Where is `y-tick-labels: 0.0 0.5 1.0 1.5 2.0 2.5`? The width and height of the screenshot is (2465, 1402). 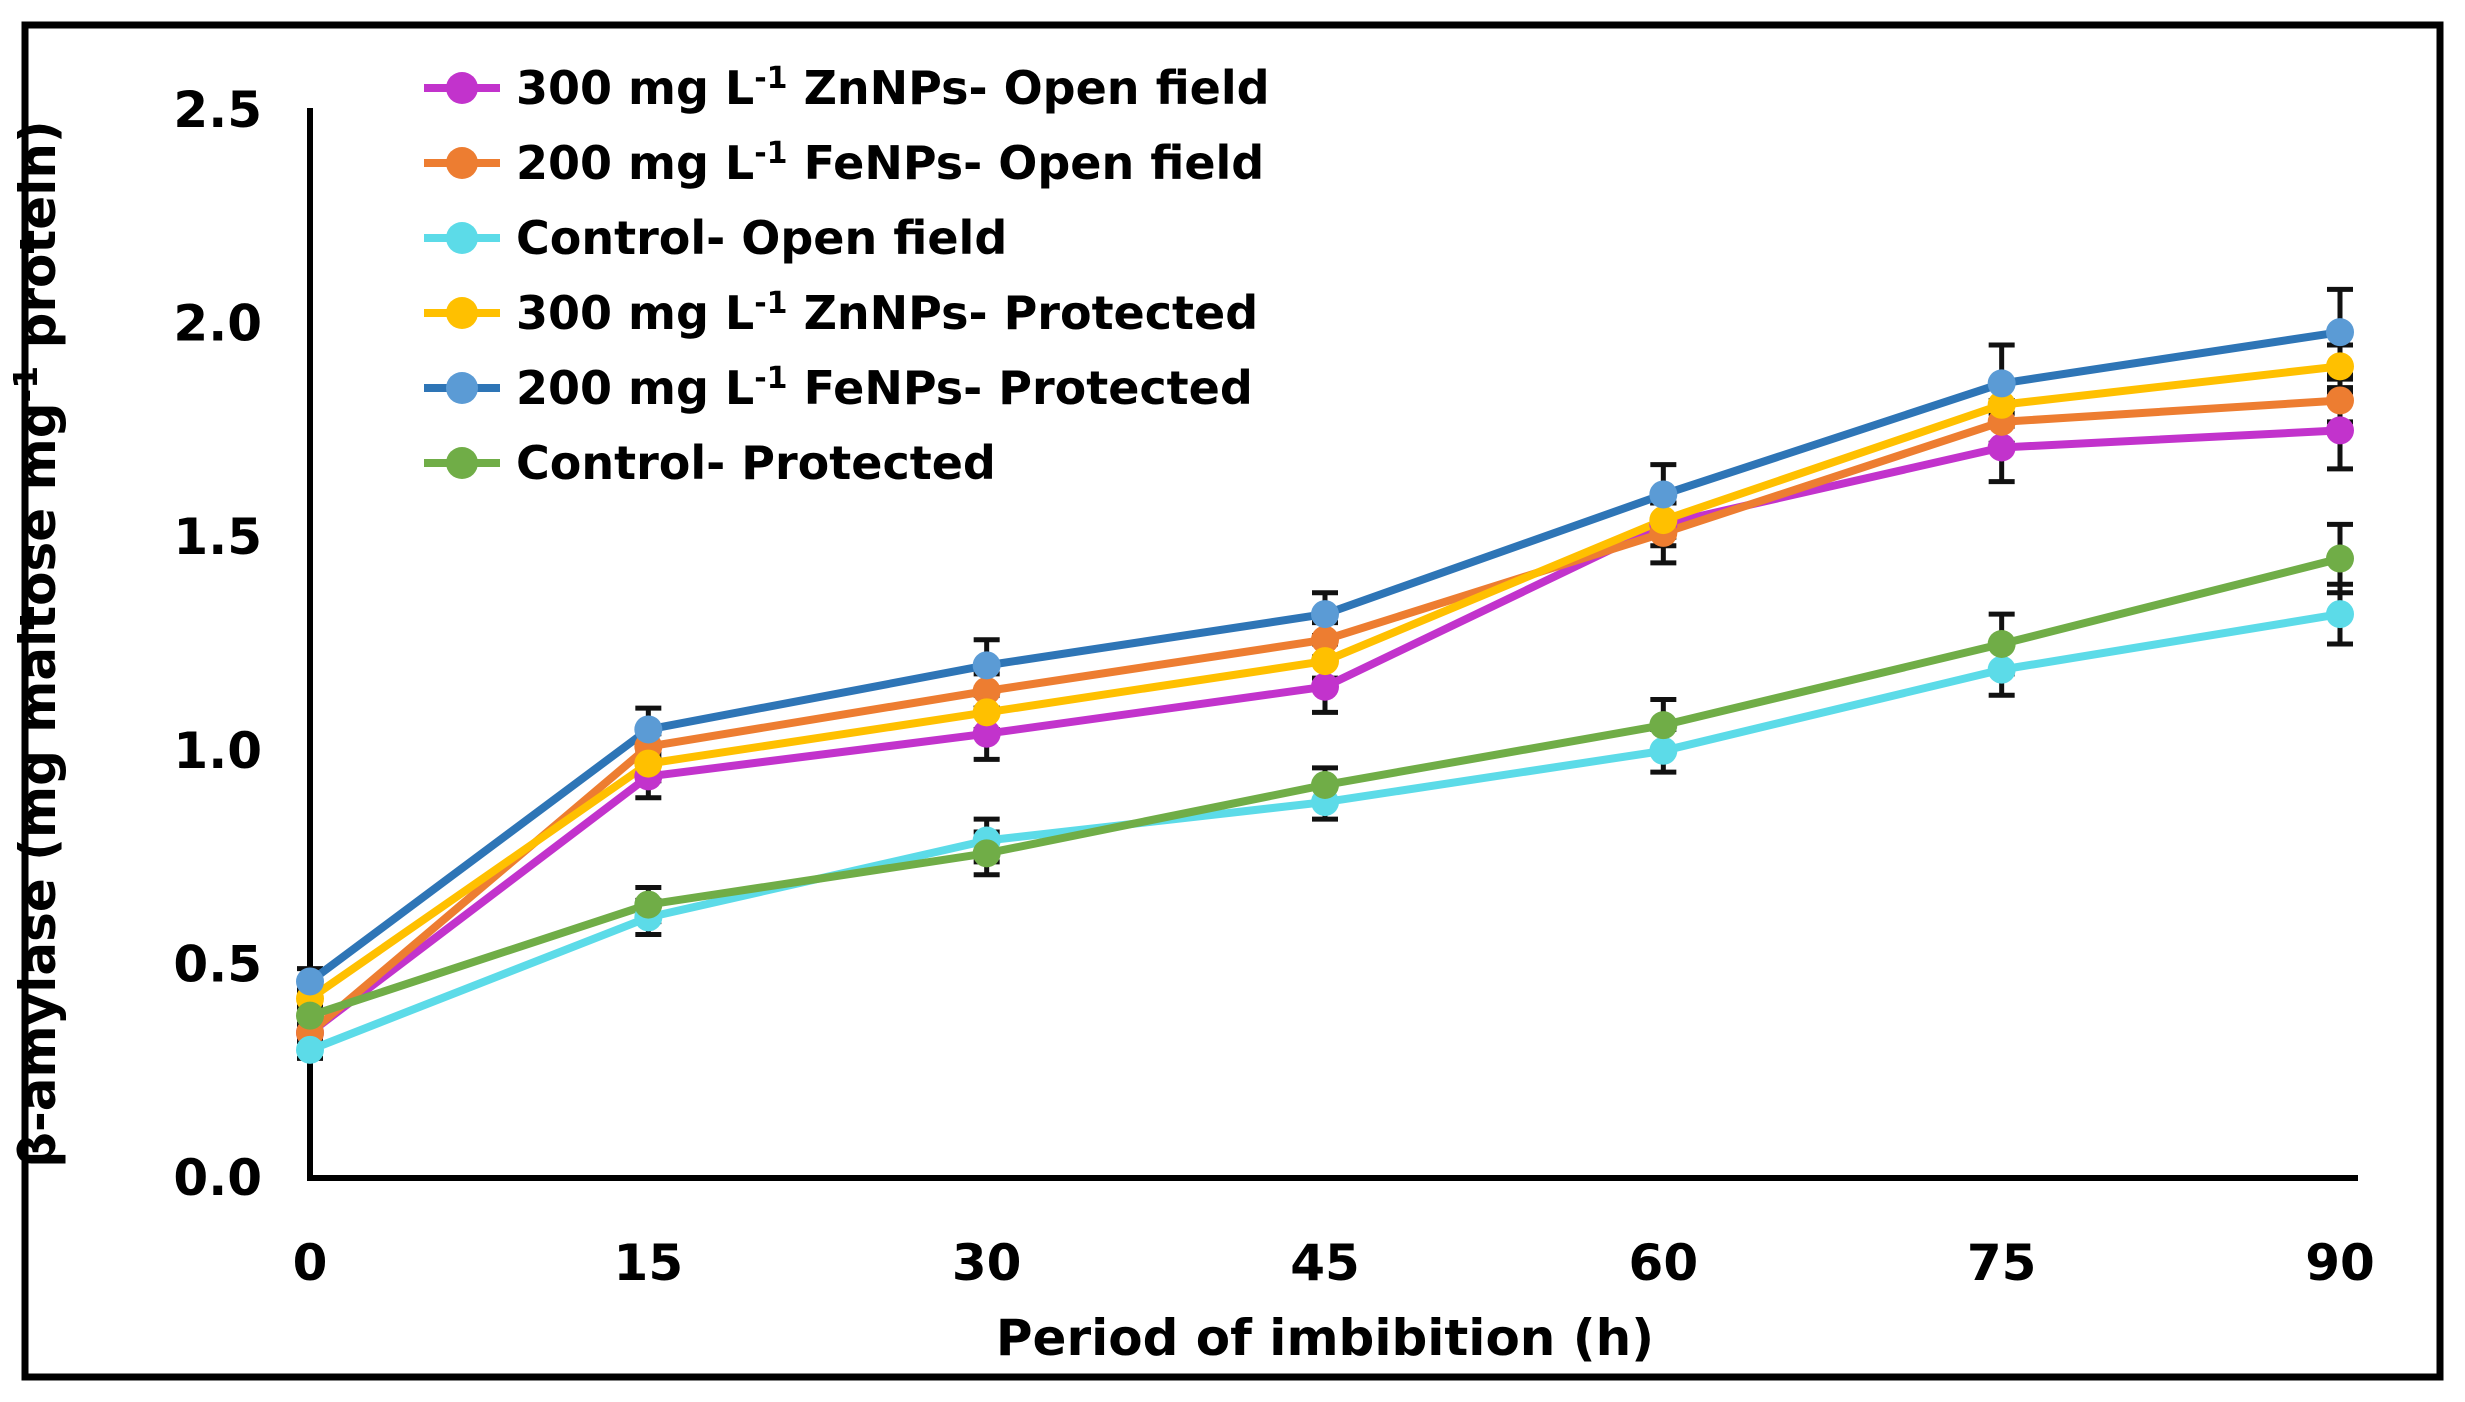 y-tick-labels: 0.0 0.5 1.0 1.5 2.0 2.5 is located at coordinates (217, 644).